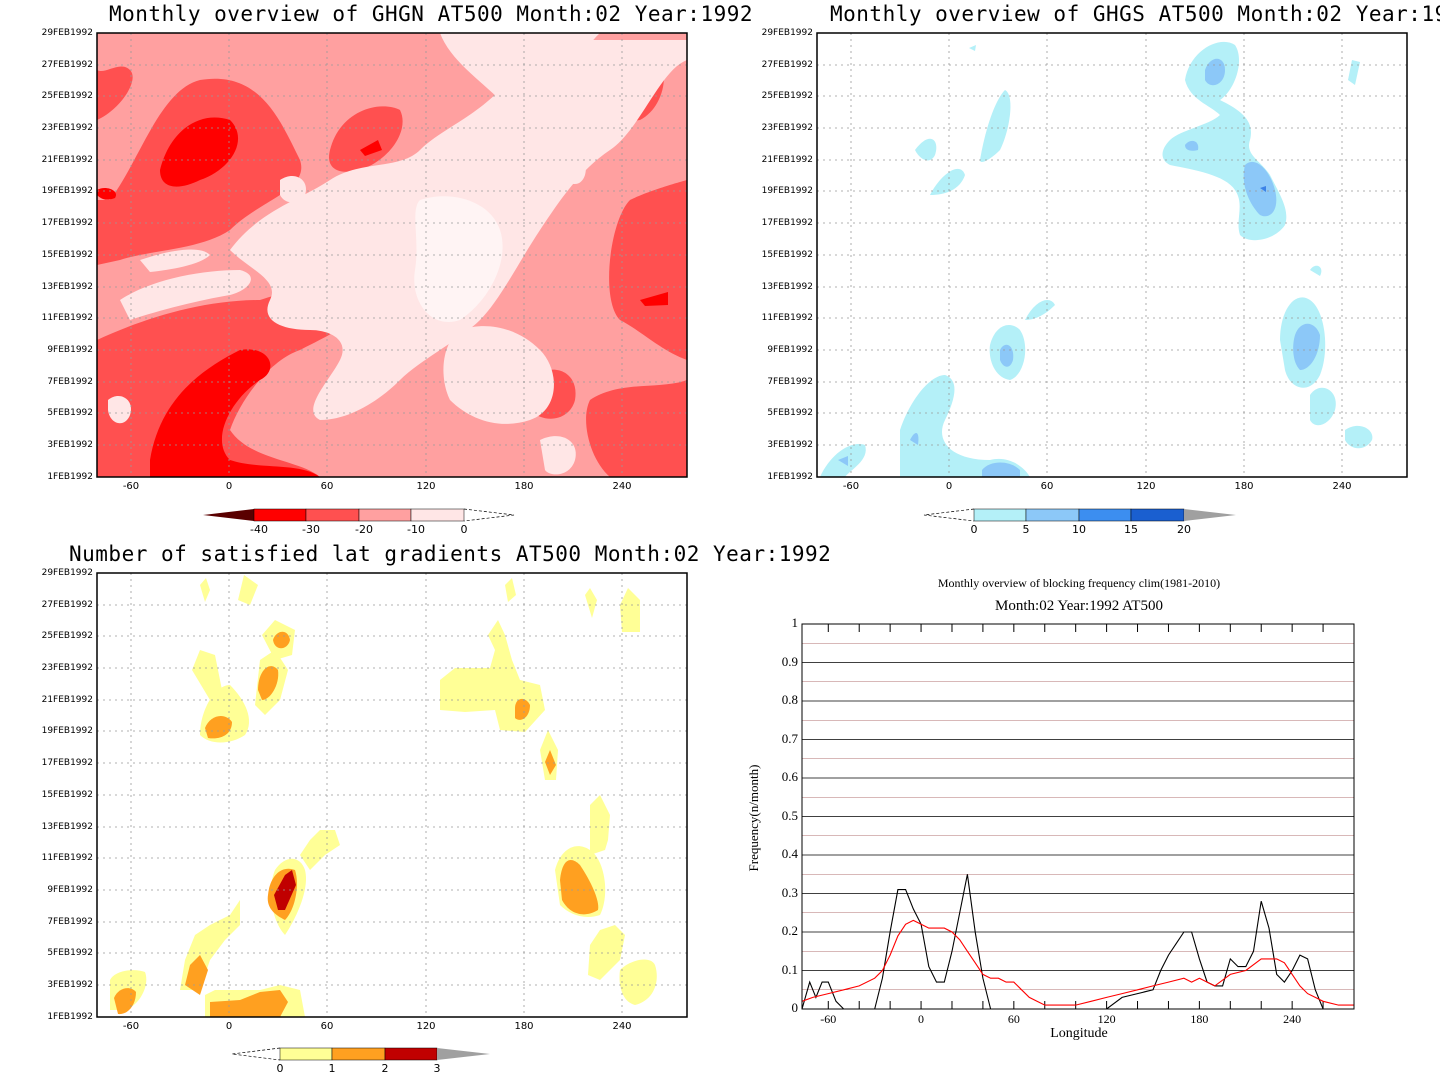 The image size is (1440, 1091). I want to click on x-axis-title: Longitude, so click(1079, 1033).